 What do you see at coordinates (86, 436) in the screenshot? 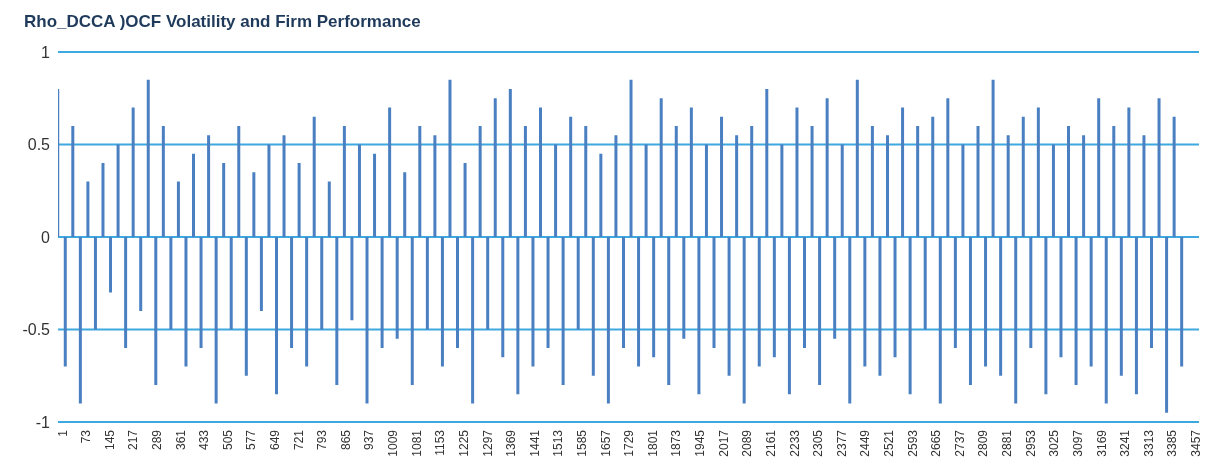
I see `x-tick-label: 73` at bounding box center [86, 436].